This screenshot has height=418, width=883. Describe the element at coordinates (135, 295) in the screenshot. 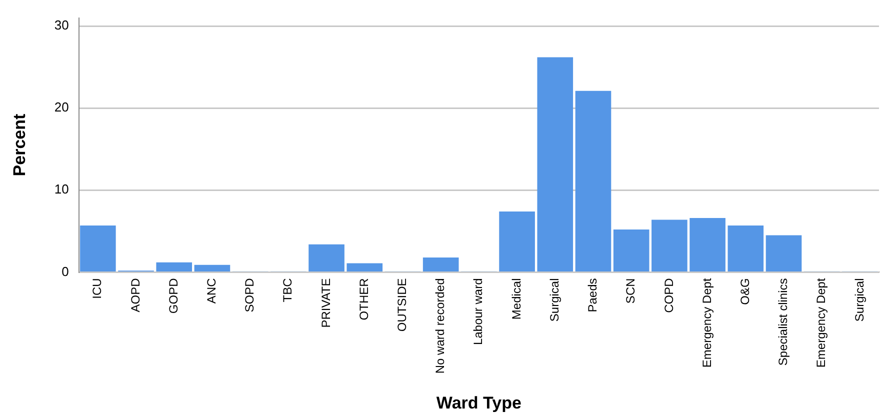

I see `x-tick-label: AOPD` at that location.